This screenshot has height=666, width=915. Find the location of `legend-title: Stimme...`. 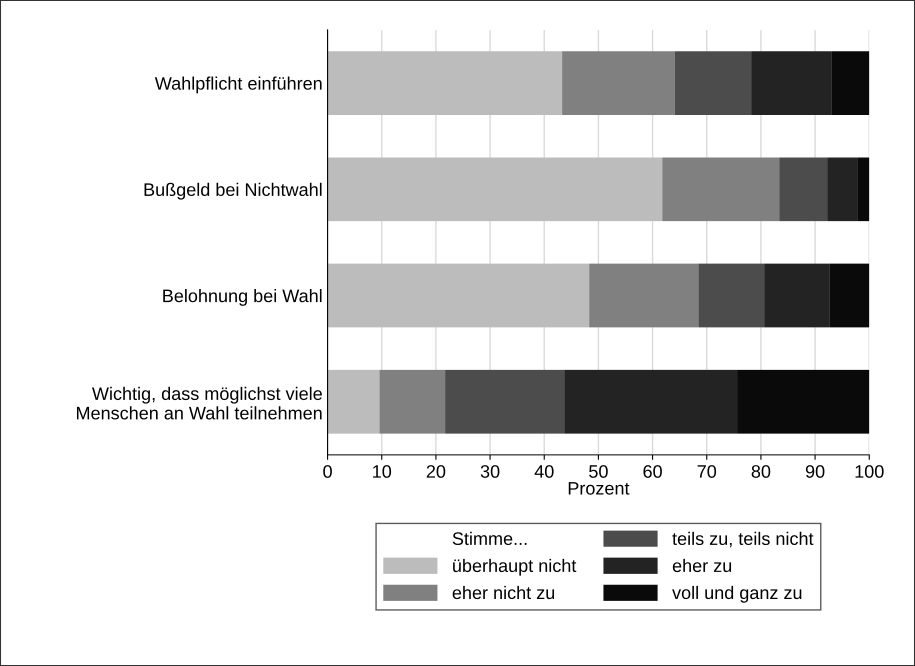

legend-title: Stimme... is located at coordinates (489, 539).